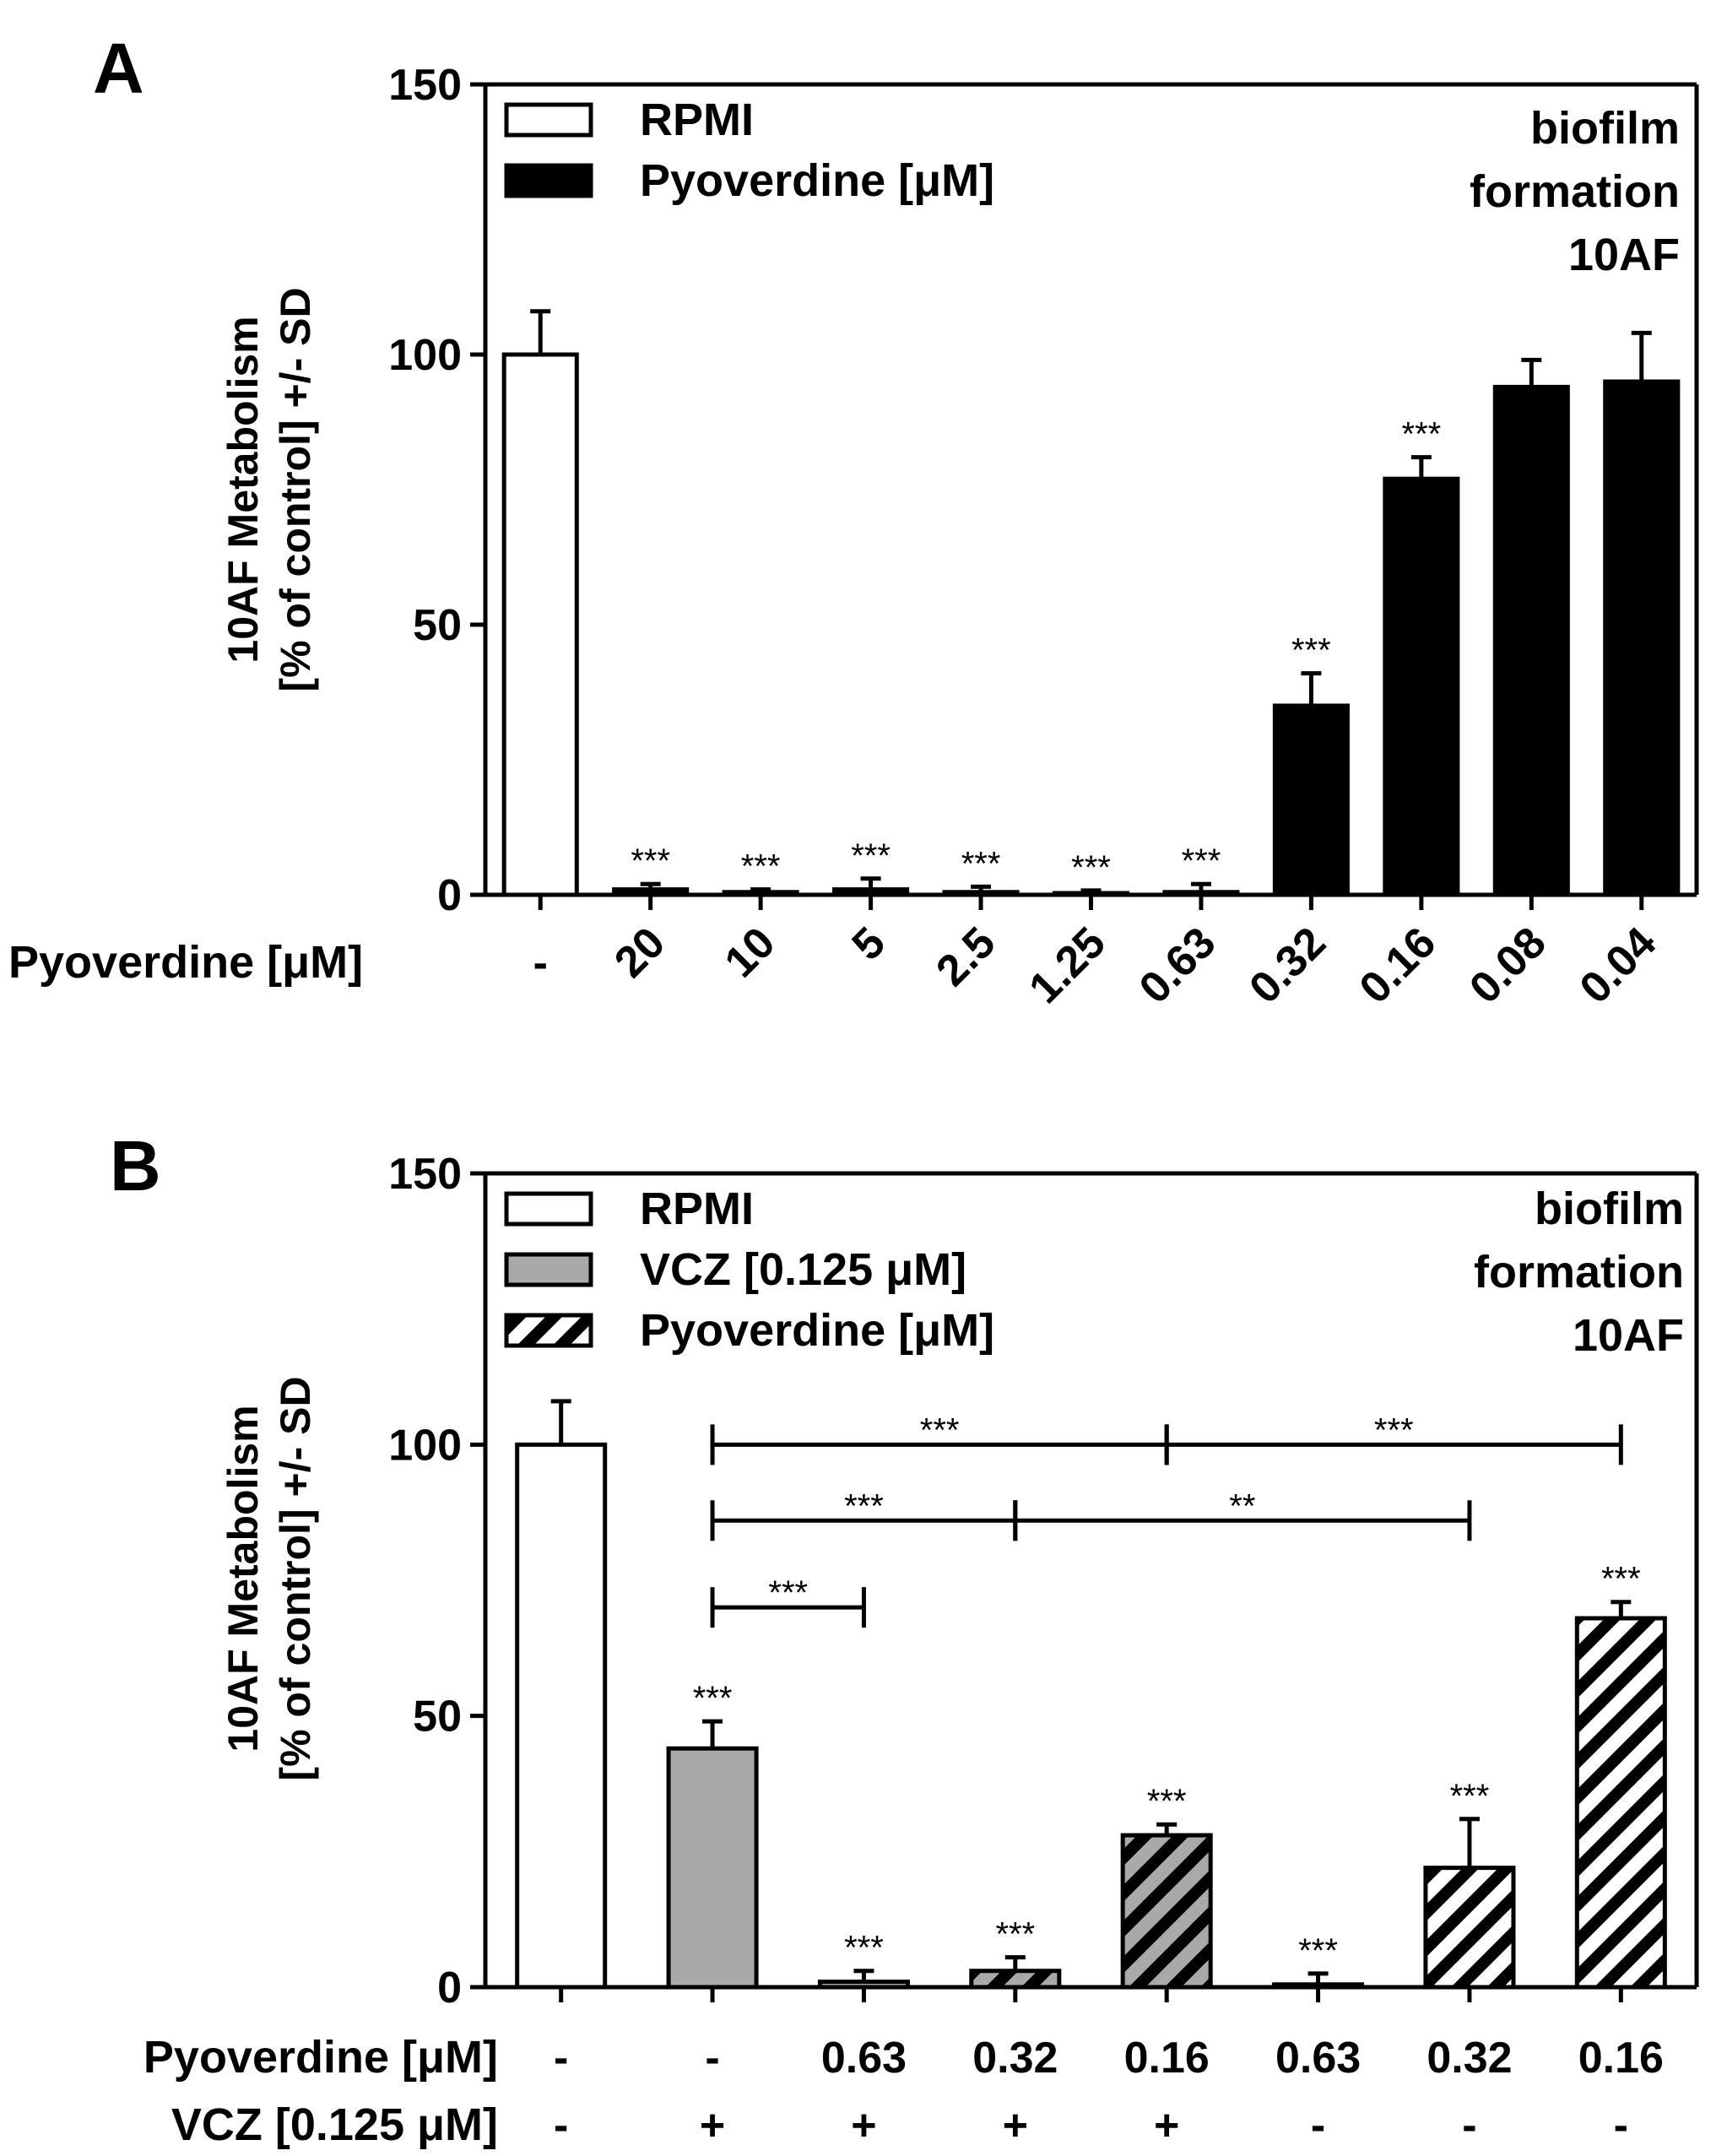  Describe the element at coordinates (1618, 965) in the screenshot. I see `x-category-10: 0.04` at that location.